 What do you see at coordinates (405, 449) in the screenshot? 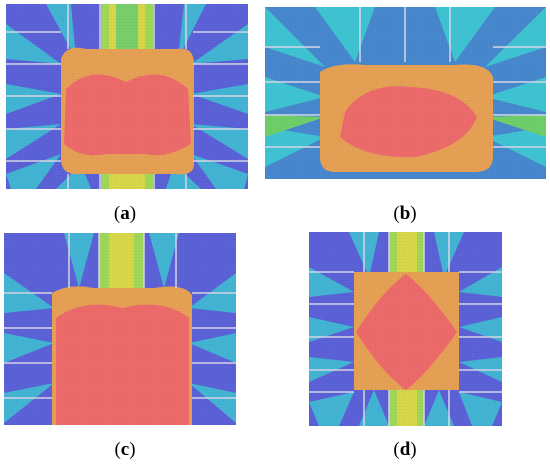
I see `caption-d: (d)` at bounding box center [405, 449].